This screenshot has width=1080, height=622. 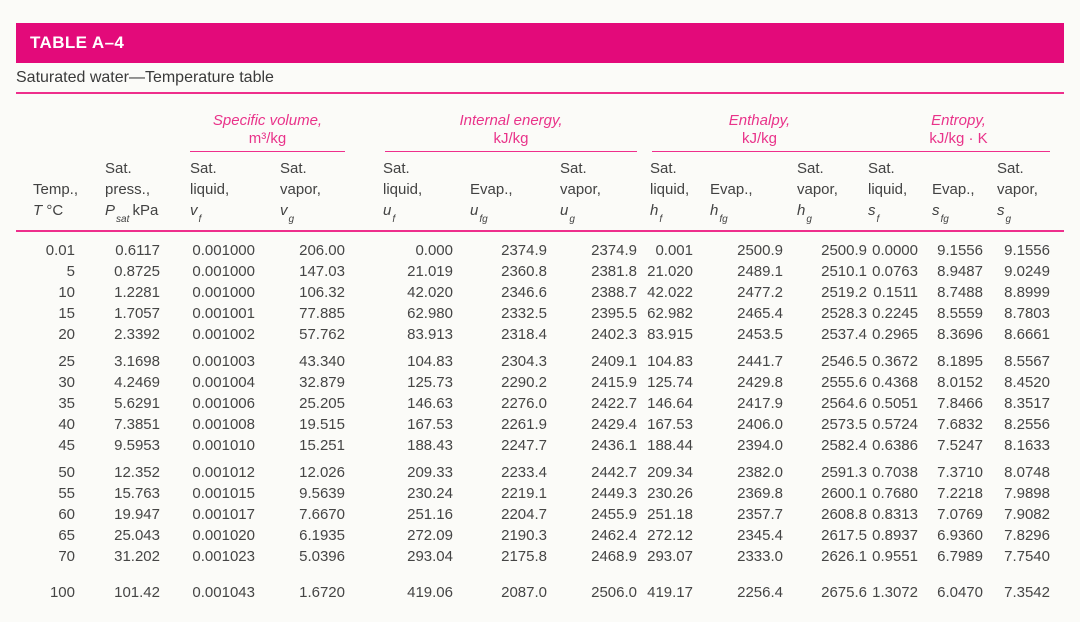 What do you see at coordinates (844, 361) in the screenshot?
I see `cell: 2546.5` at bounding box center [844, 361].